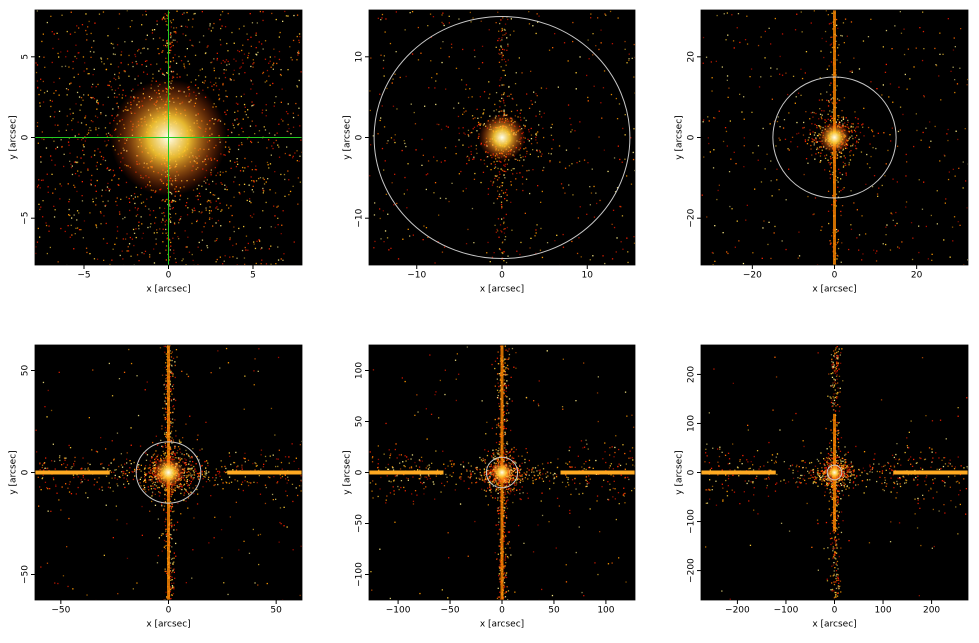  Describe the element at coordinates (14, 137) in the screenshot. I see `y-axis-label: y [arcsec]` at that location.